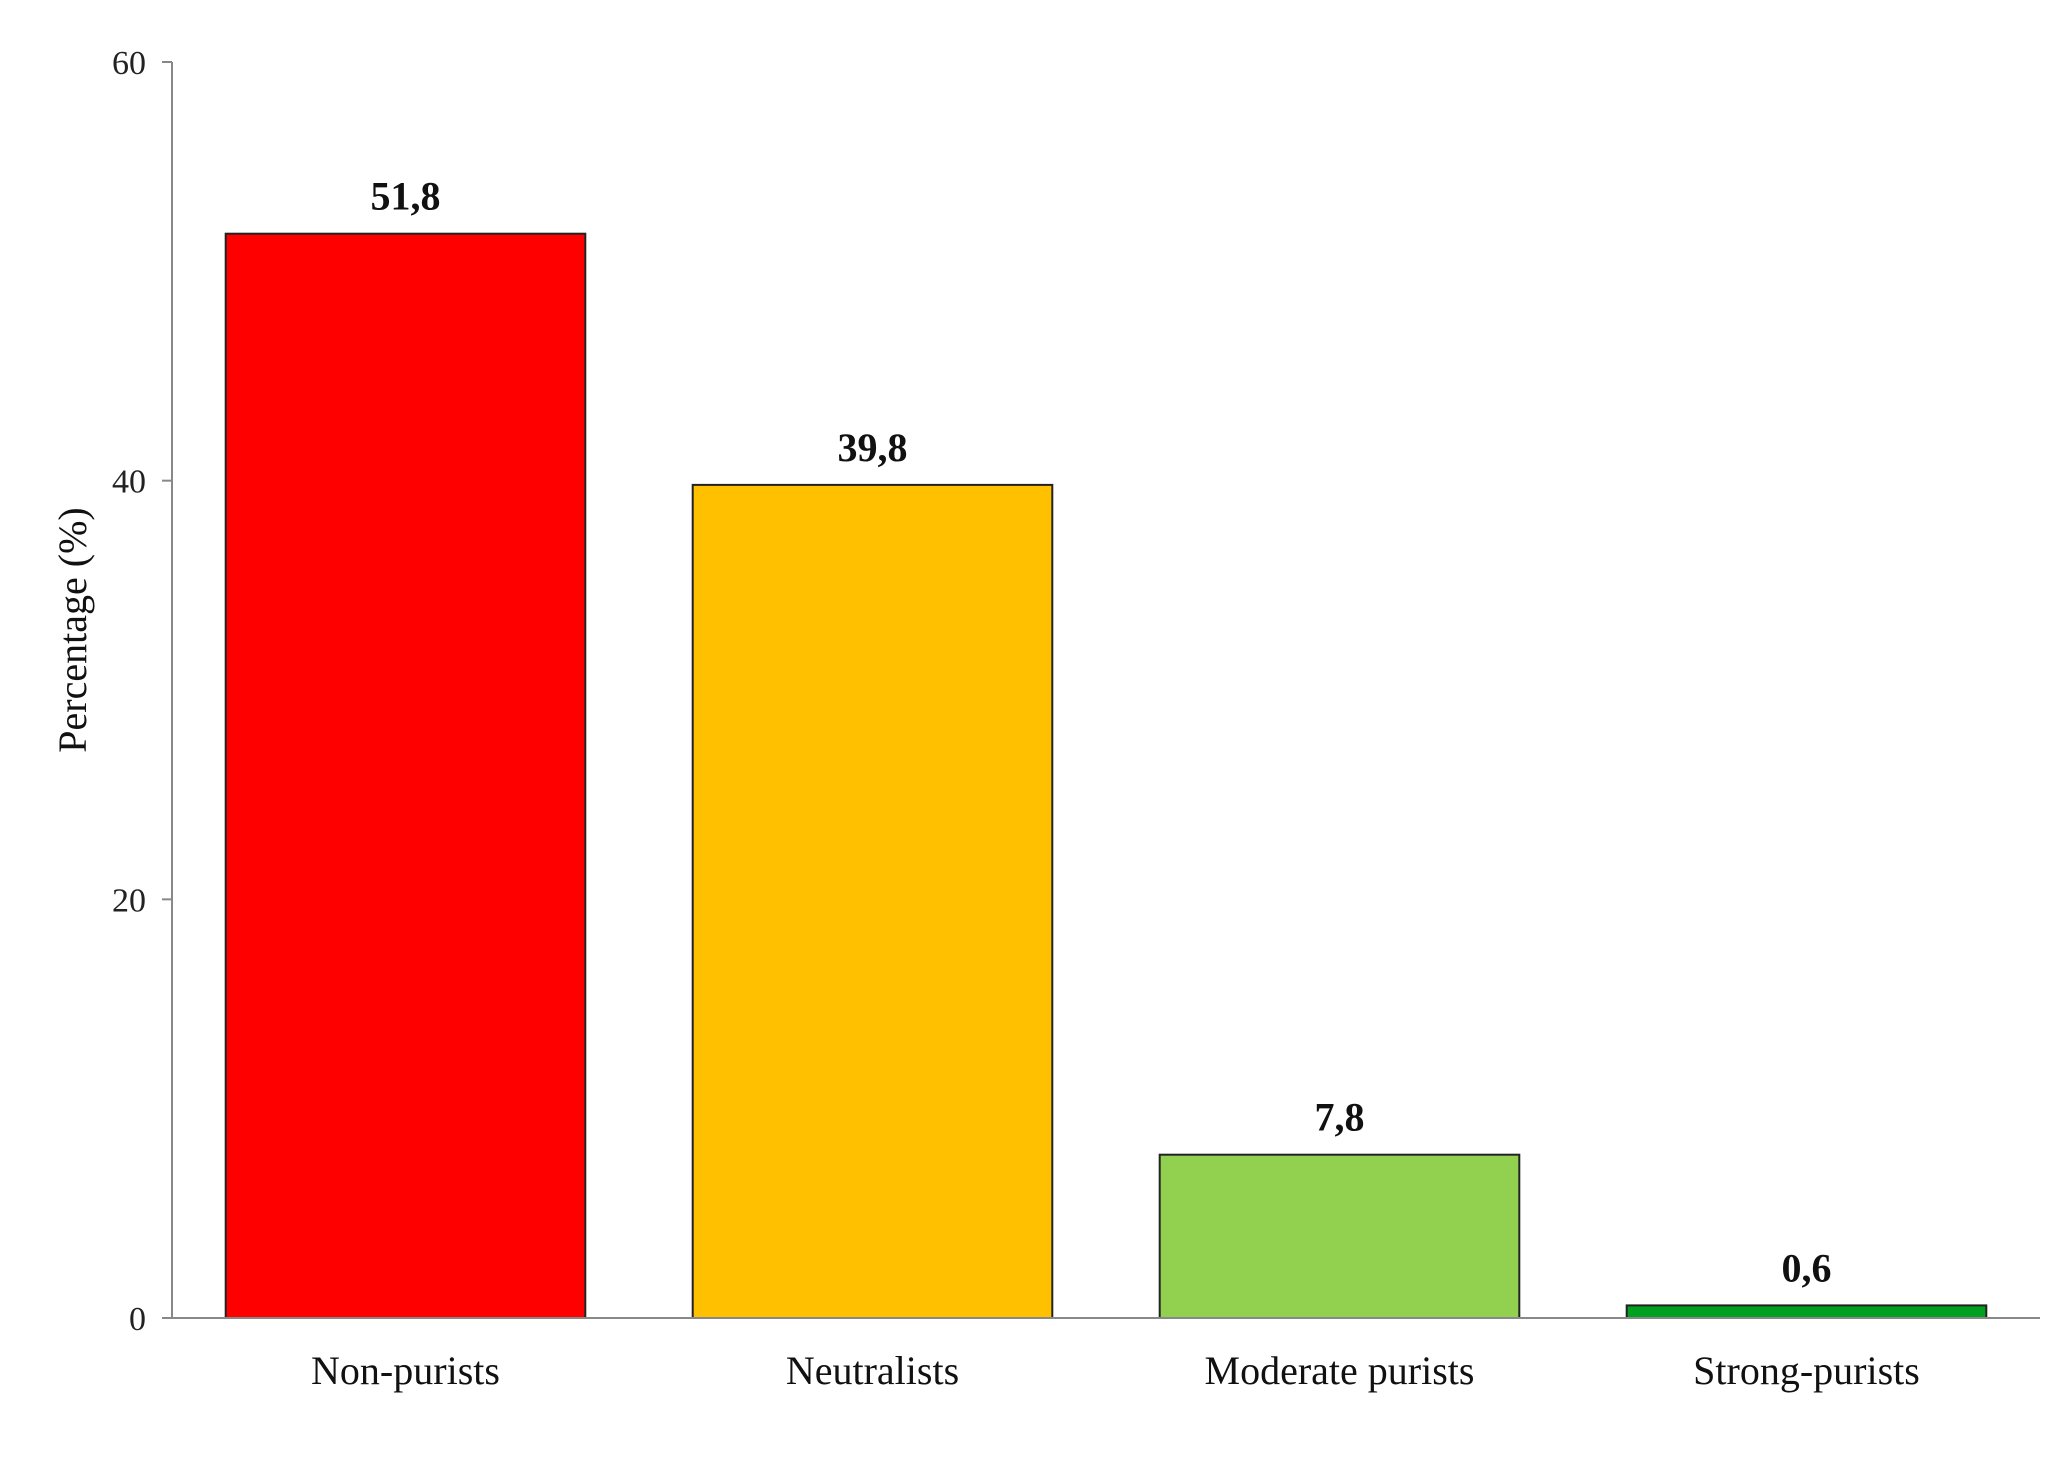 The image size is (2061, 1465). Describe the element at coordinates (137, 1319) in the screenshot. I see `y-tick-label-0: 0` at that location.